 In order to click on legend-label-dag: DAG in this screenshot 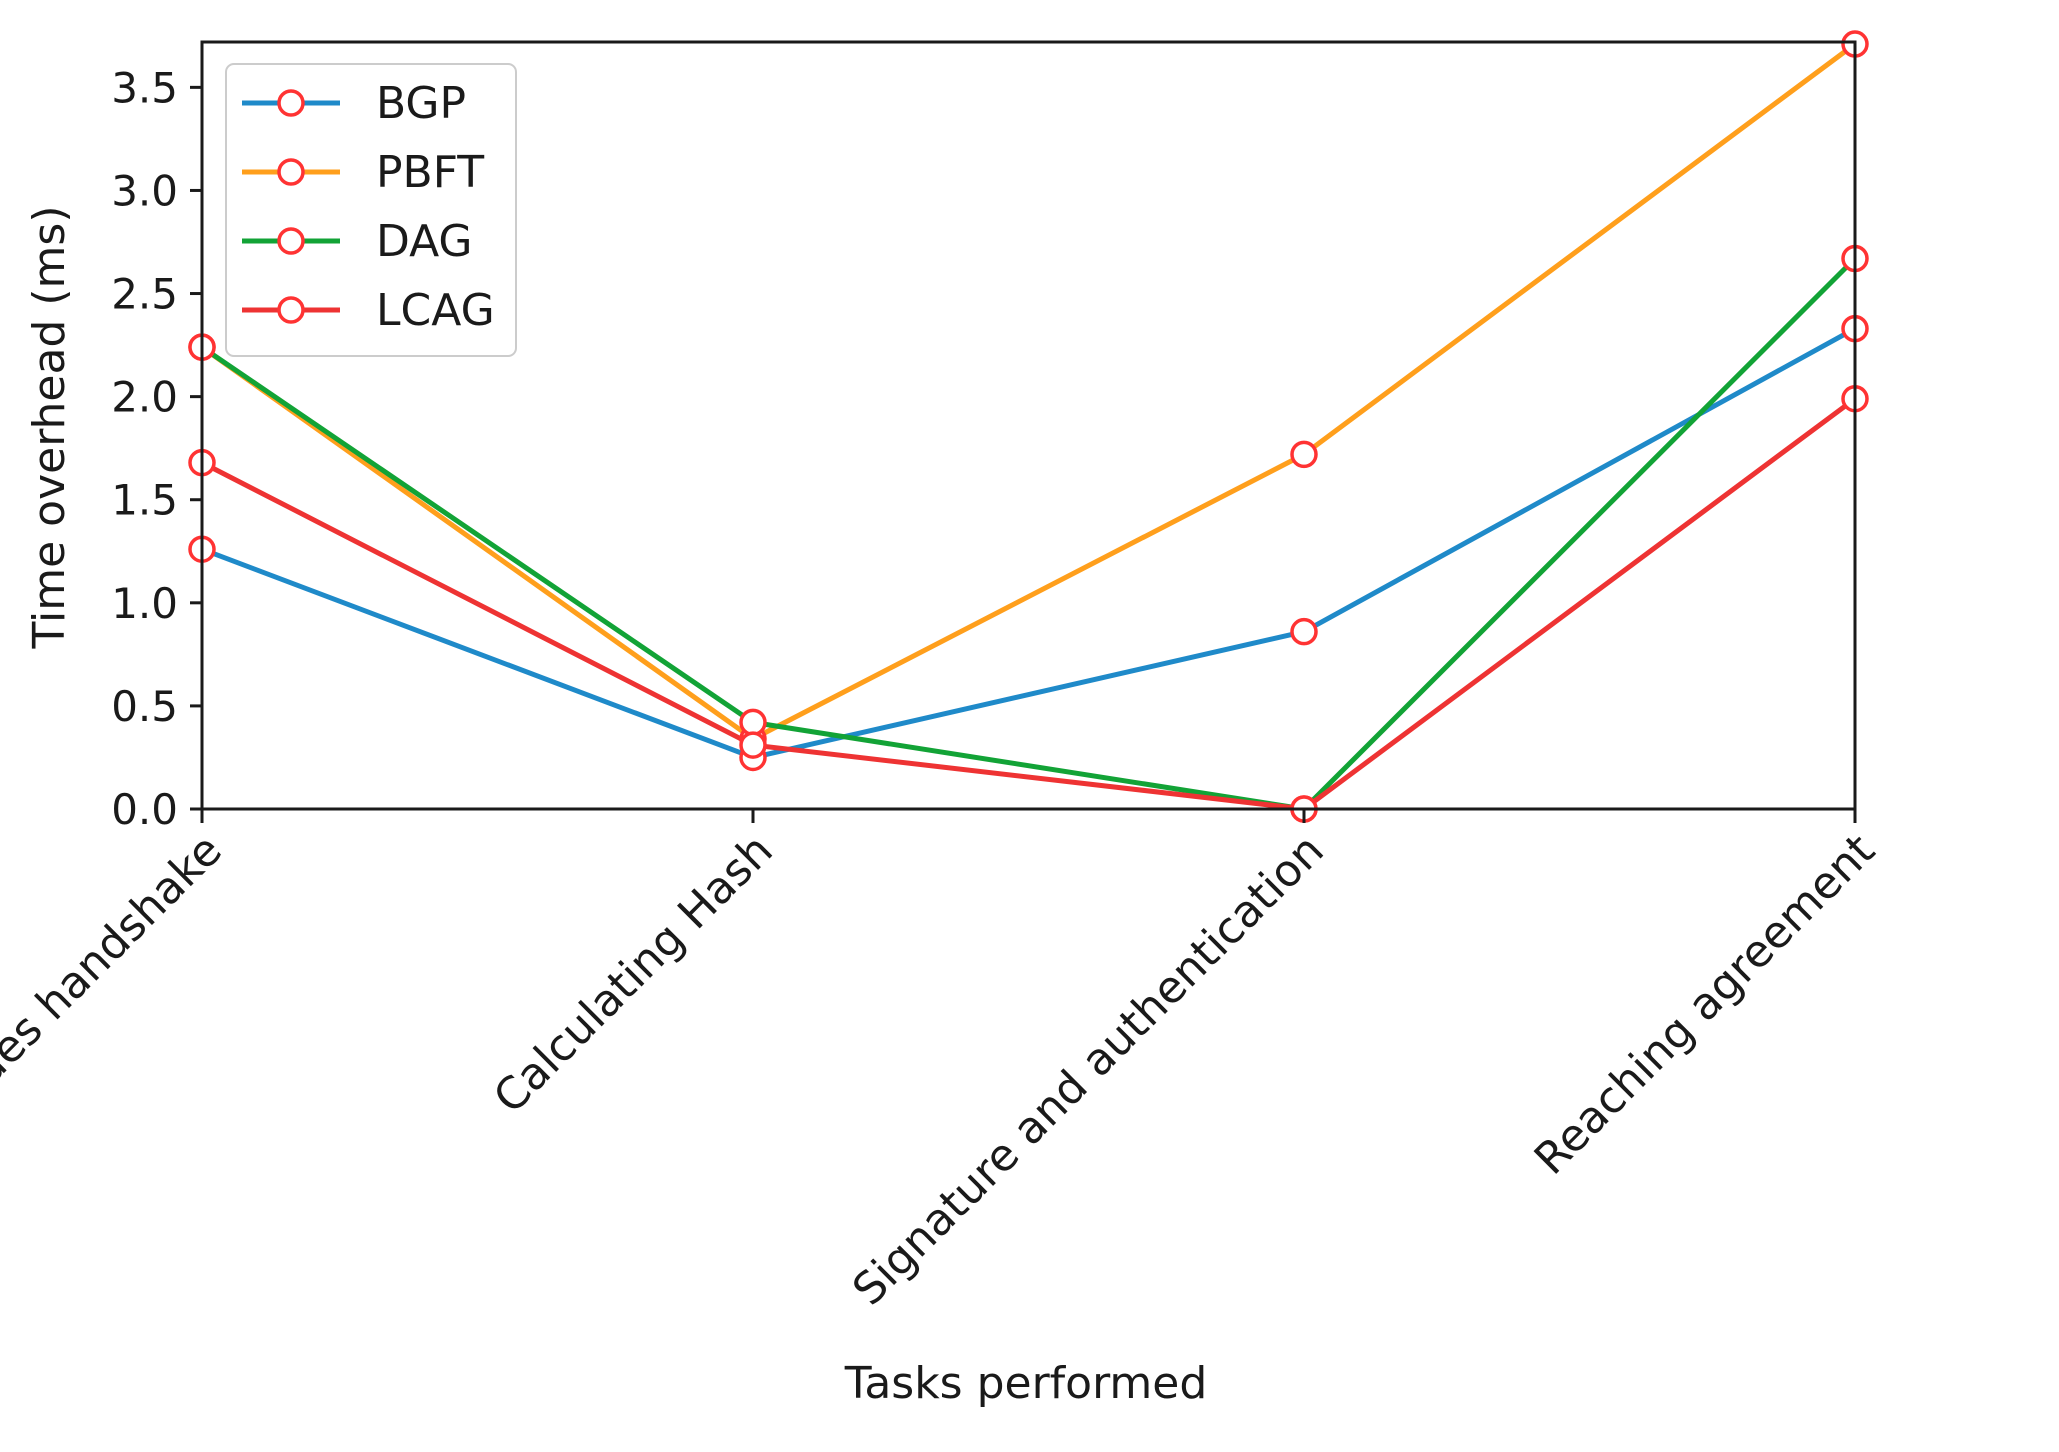, I will do `click(424, 241)`.